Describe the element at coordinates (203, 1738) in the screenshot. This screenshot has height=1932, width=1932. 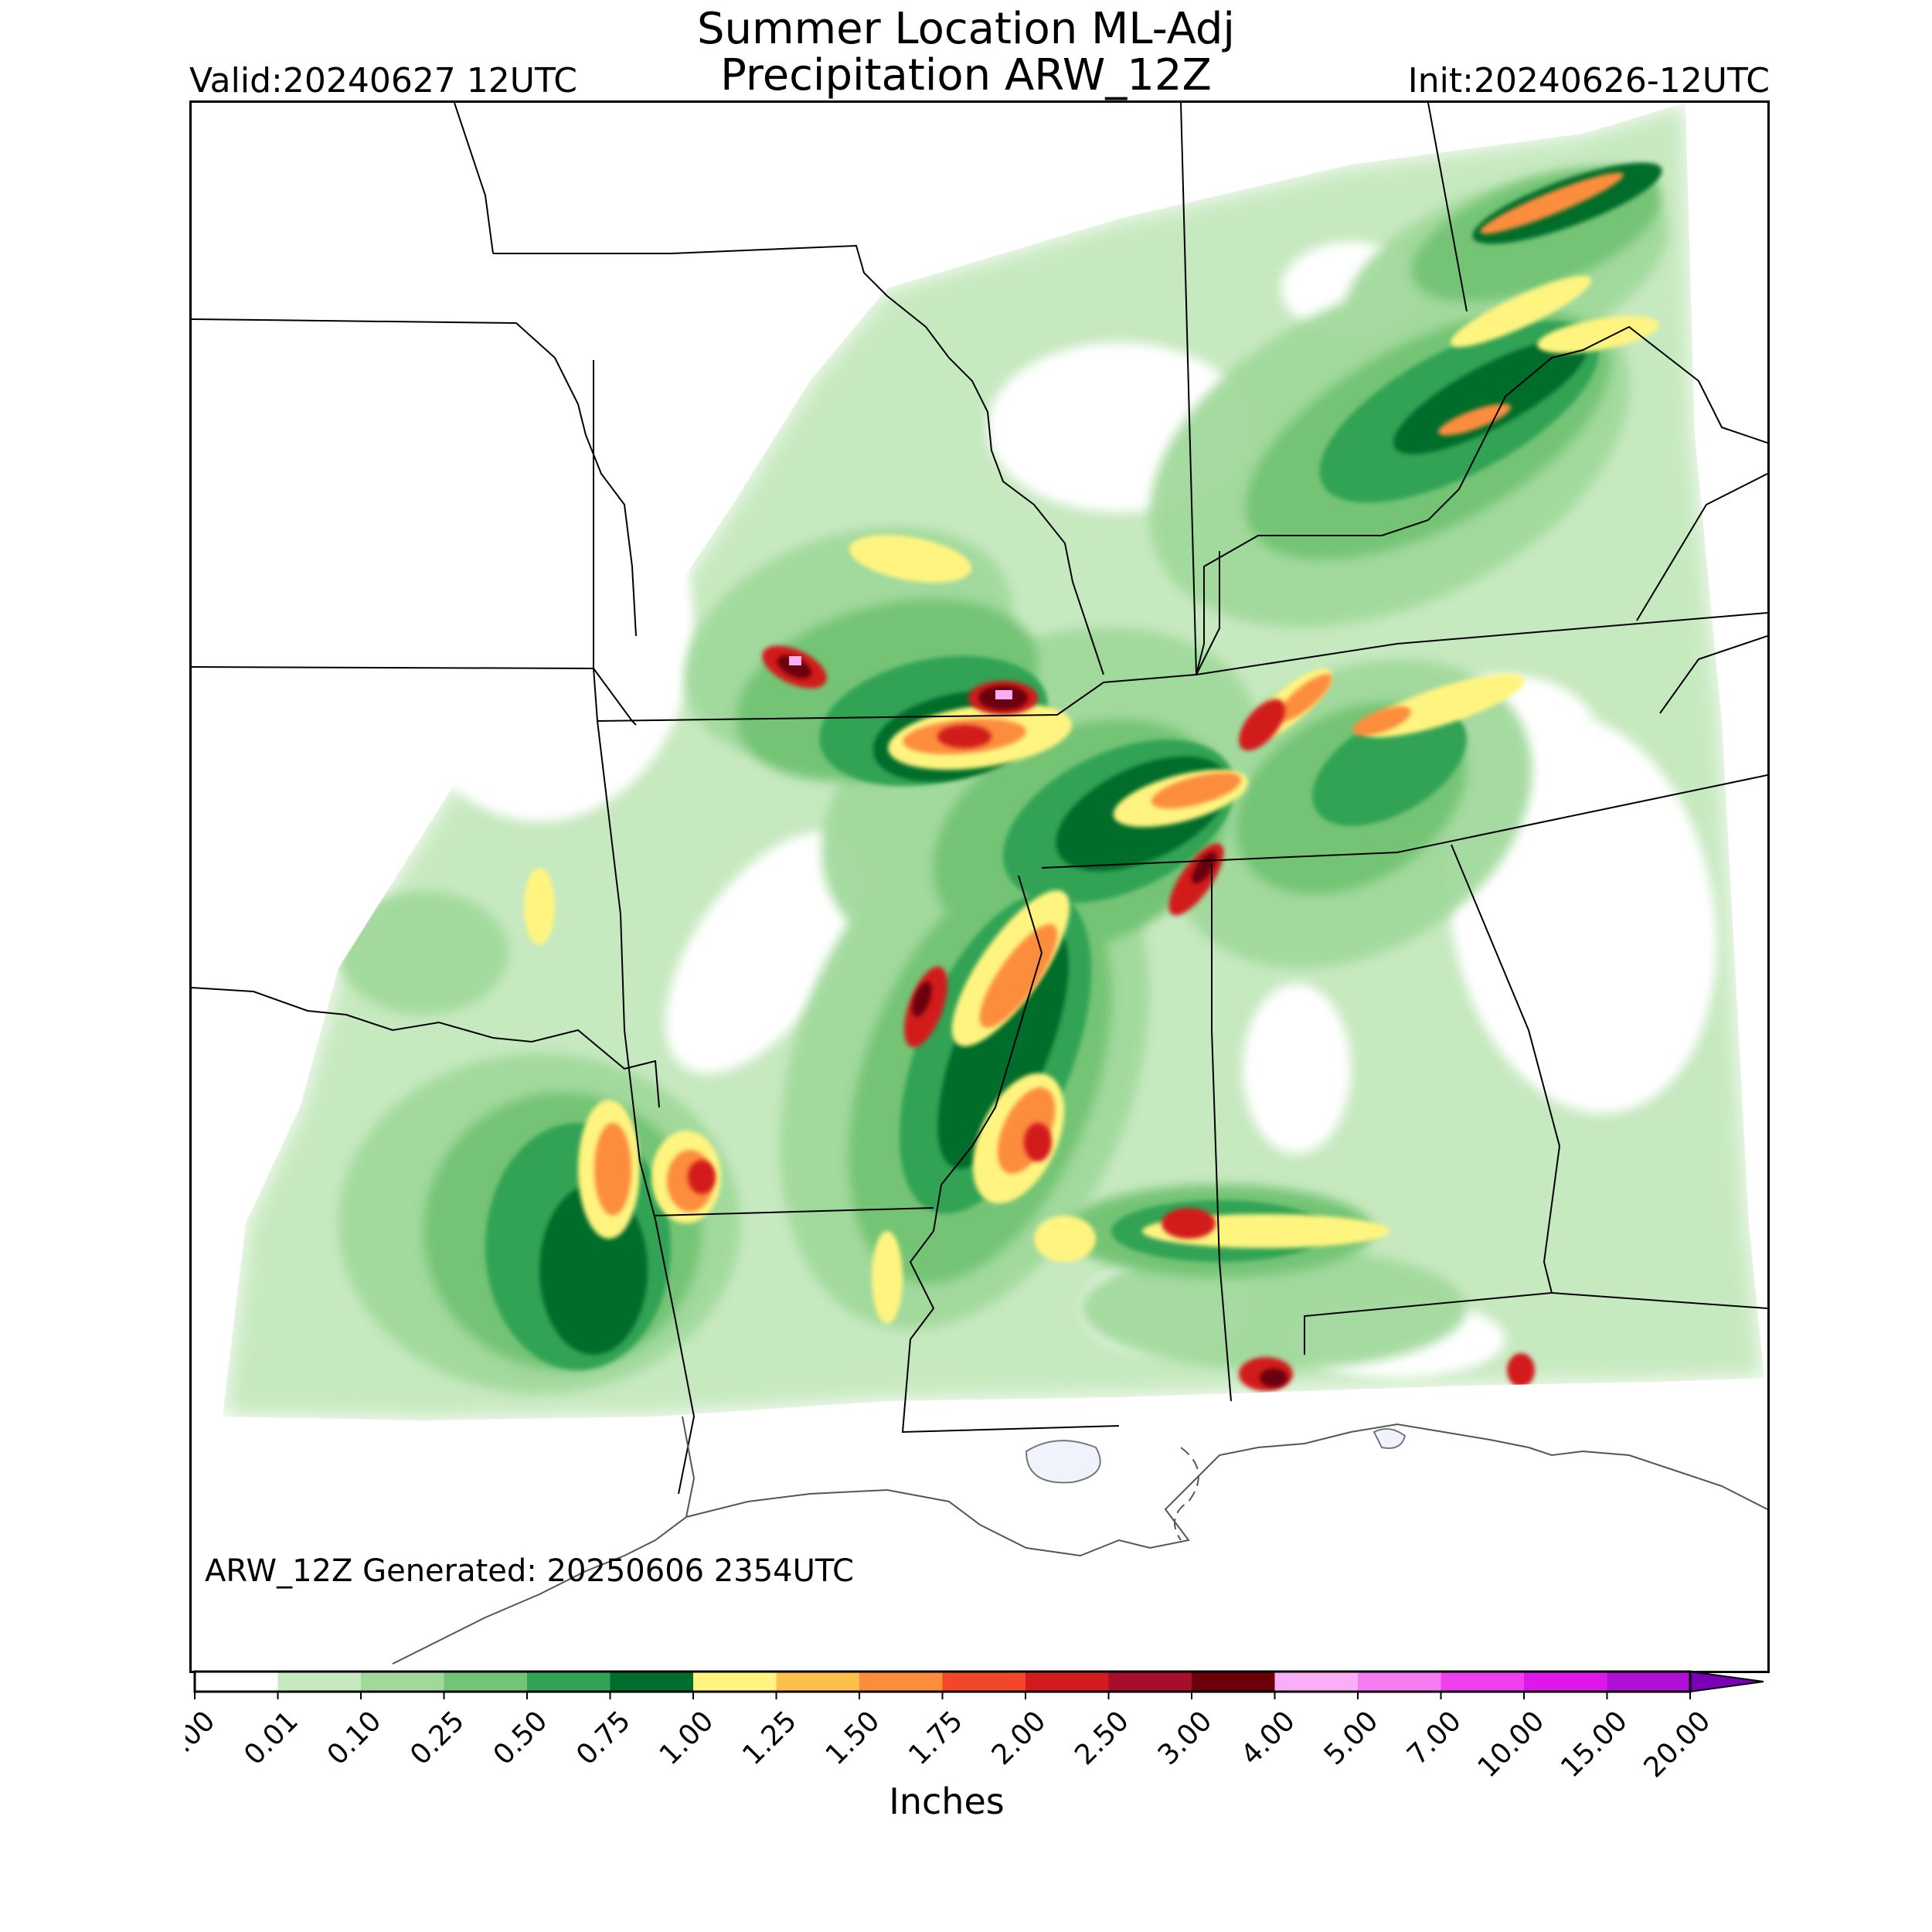
I see `colorbar-tick-label: 0.00` at that location.